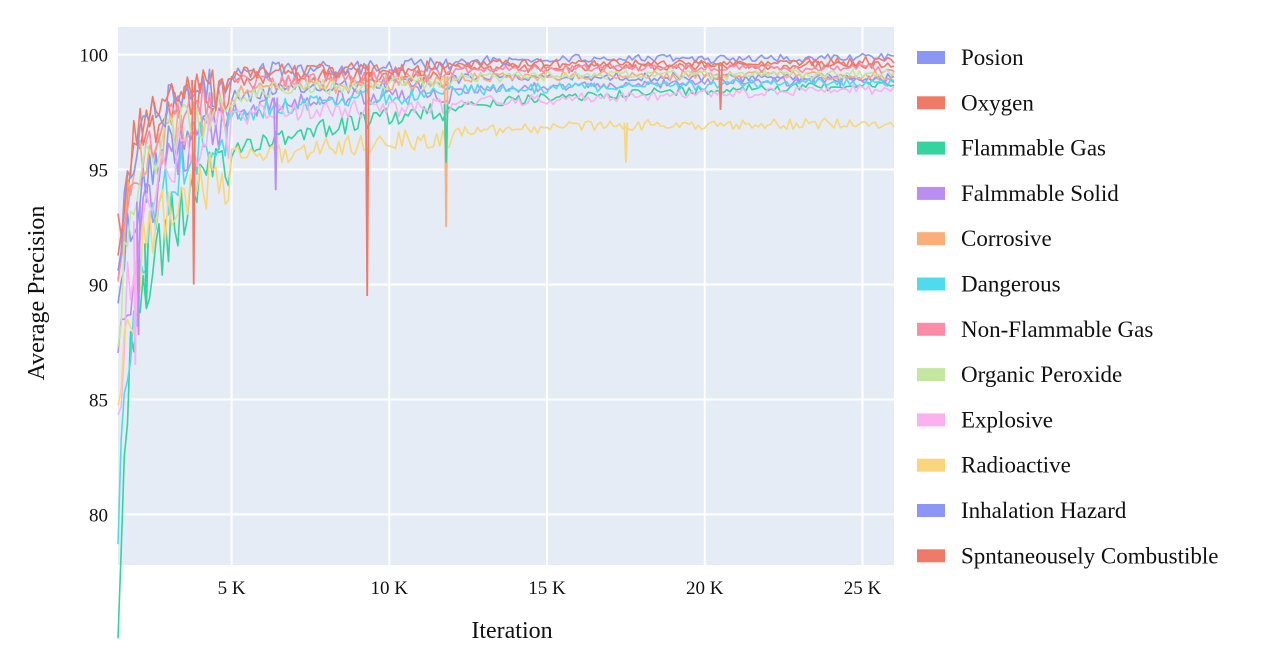  What do you see at coordinates (1040, 193) in the screenshot?
I see `legend-label: Falmmable Solid` at bounding box center [1040, 193].